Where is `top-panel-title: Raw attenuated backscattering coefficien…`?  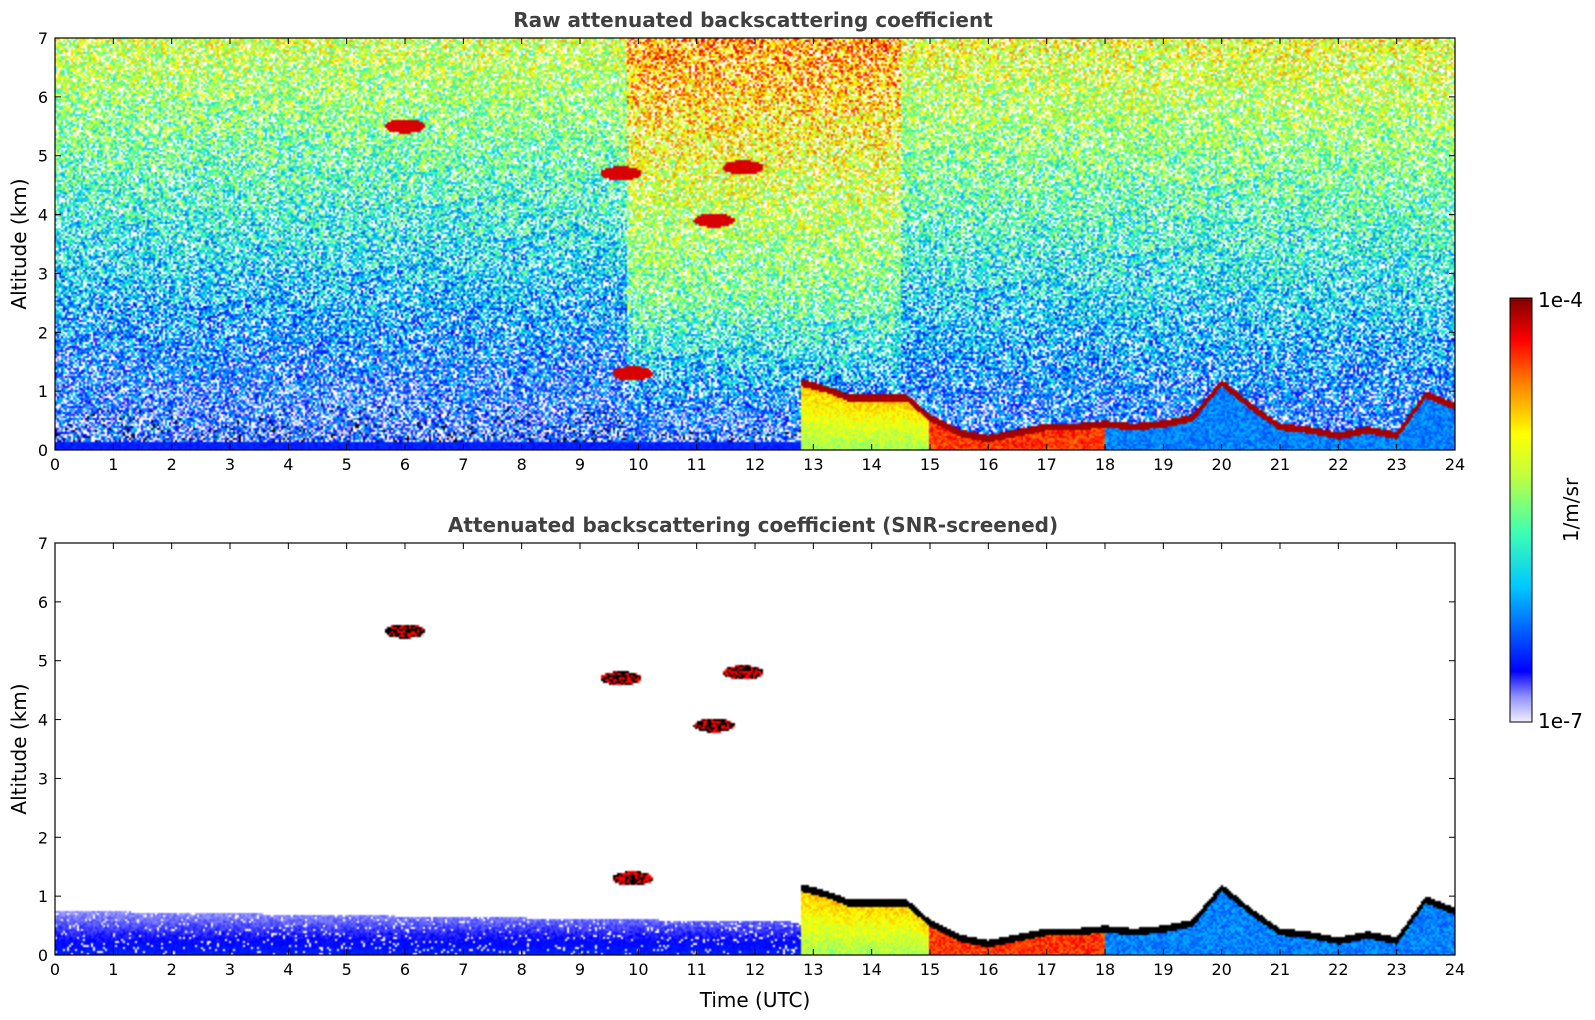
top-panel-title: Raw attenuated backscattering coefficien… is located at coordinates (753, 20).